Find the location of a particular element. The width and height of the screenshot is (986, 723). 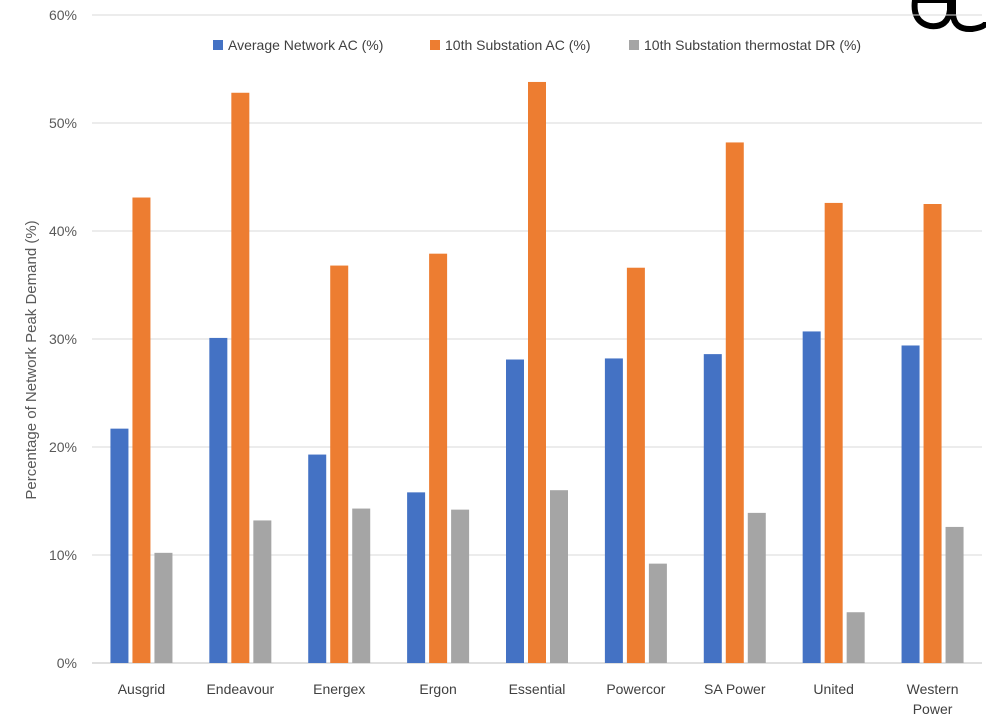

x-category-label: Ergon is located at coordinates (437, 689).